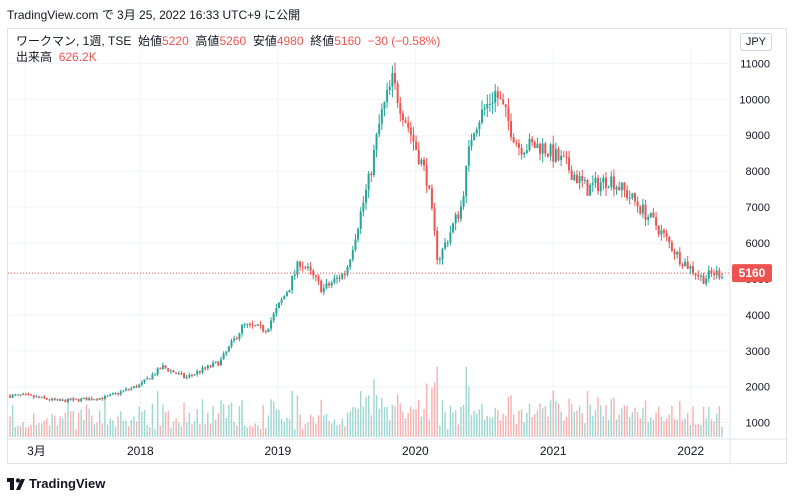 The width and height of the screenshot is (794, 501). What do you see at coordinates (398, 448) in the screenshot?
I see `time-axis: 3月 2018 2019 2020 2021 2022` at bounding box center [398, 448].